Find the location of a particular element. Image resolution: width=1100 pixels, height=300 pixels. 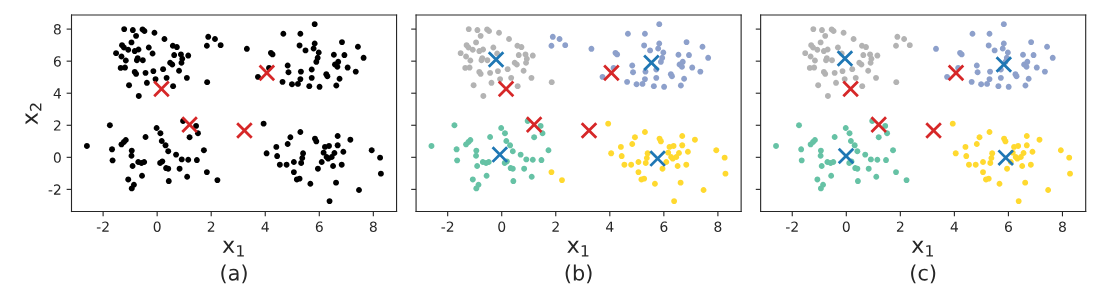

y-axis-title: x$_{2}$ is located at coordinates (33, 114).